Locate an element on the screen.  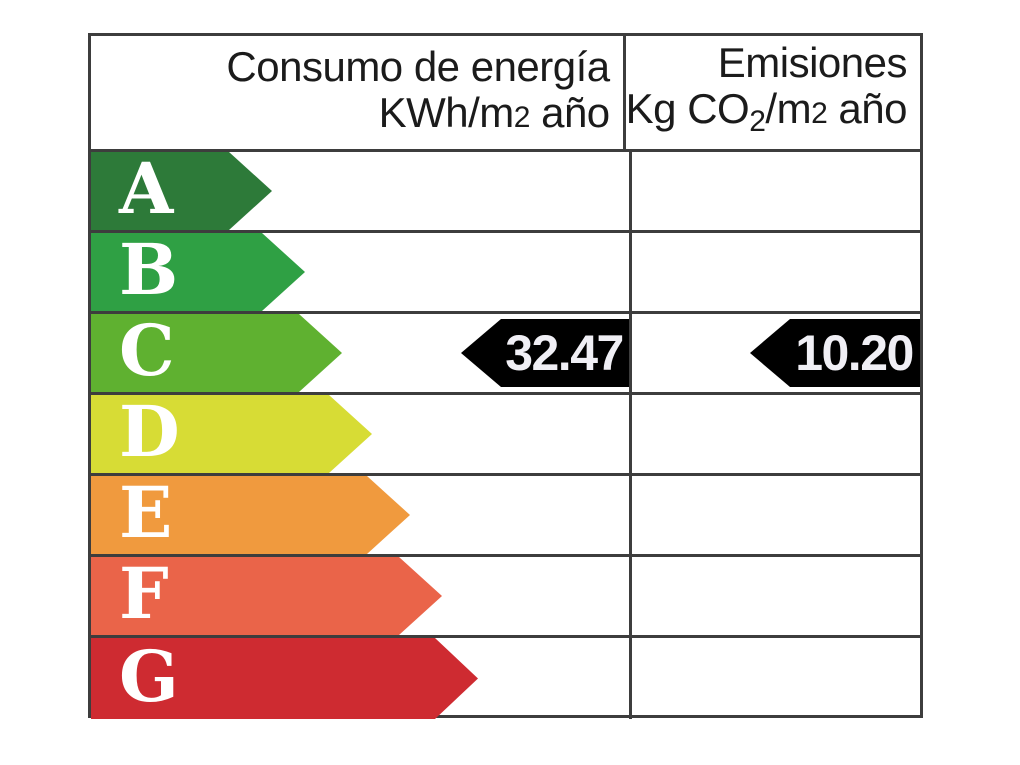
rating-row-e-emissions-cell is located at coordinates (776, 515).